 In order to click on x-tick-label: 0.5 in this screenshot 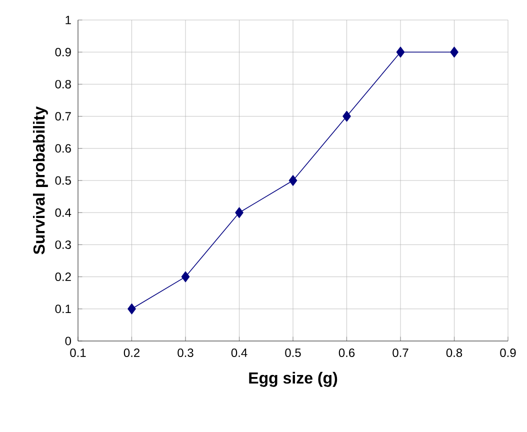, I will do `click(293, 353)`.